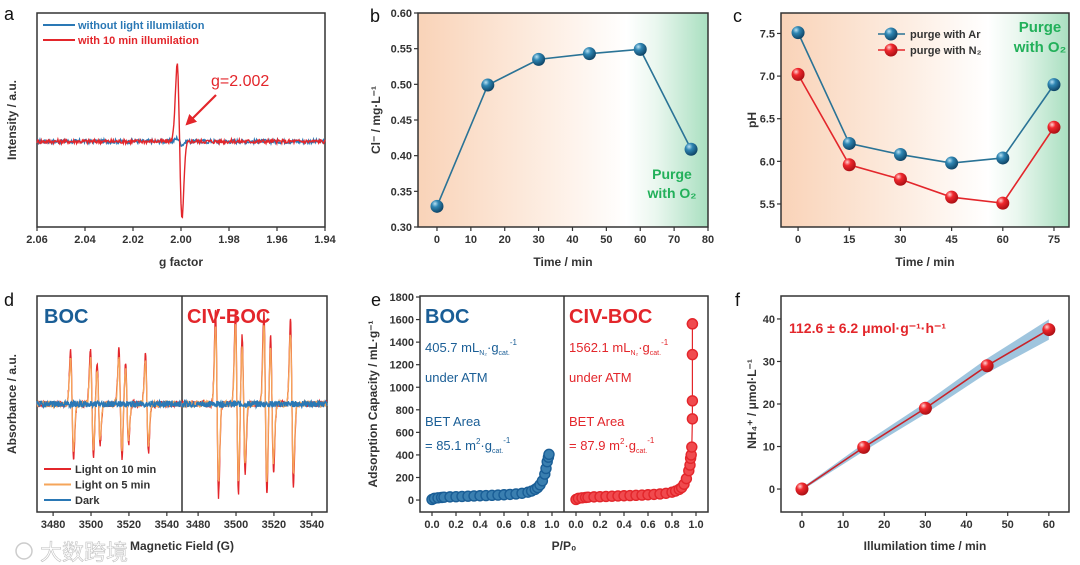 The height and width of the screenshot is (565, 1080). Describe the element at coordinates (116, 470) in the screenshot. I see `legend-label: Light on 10 min` at that location.